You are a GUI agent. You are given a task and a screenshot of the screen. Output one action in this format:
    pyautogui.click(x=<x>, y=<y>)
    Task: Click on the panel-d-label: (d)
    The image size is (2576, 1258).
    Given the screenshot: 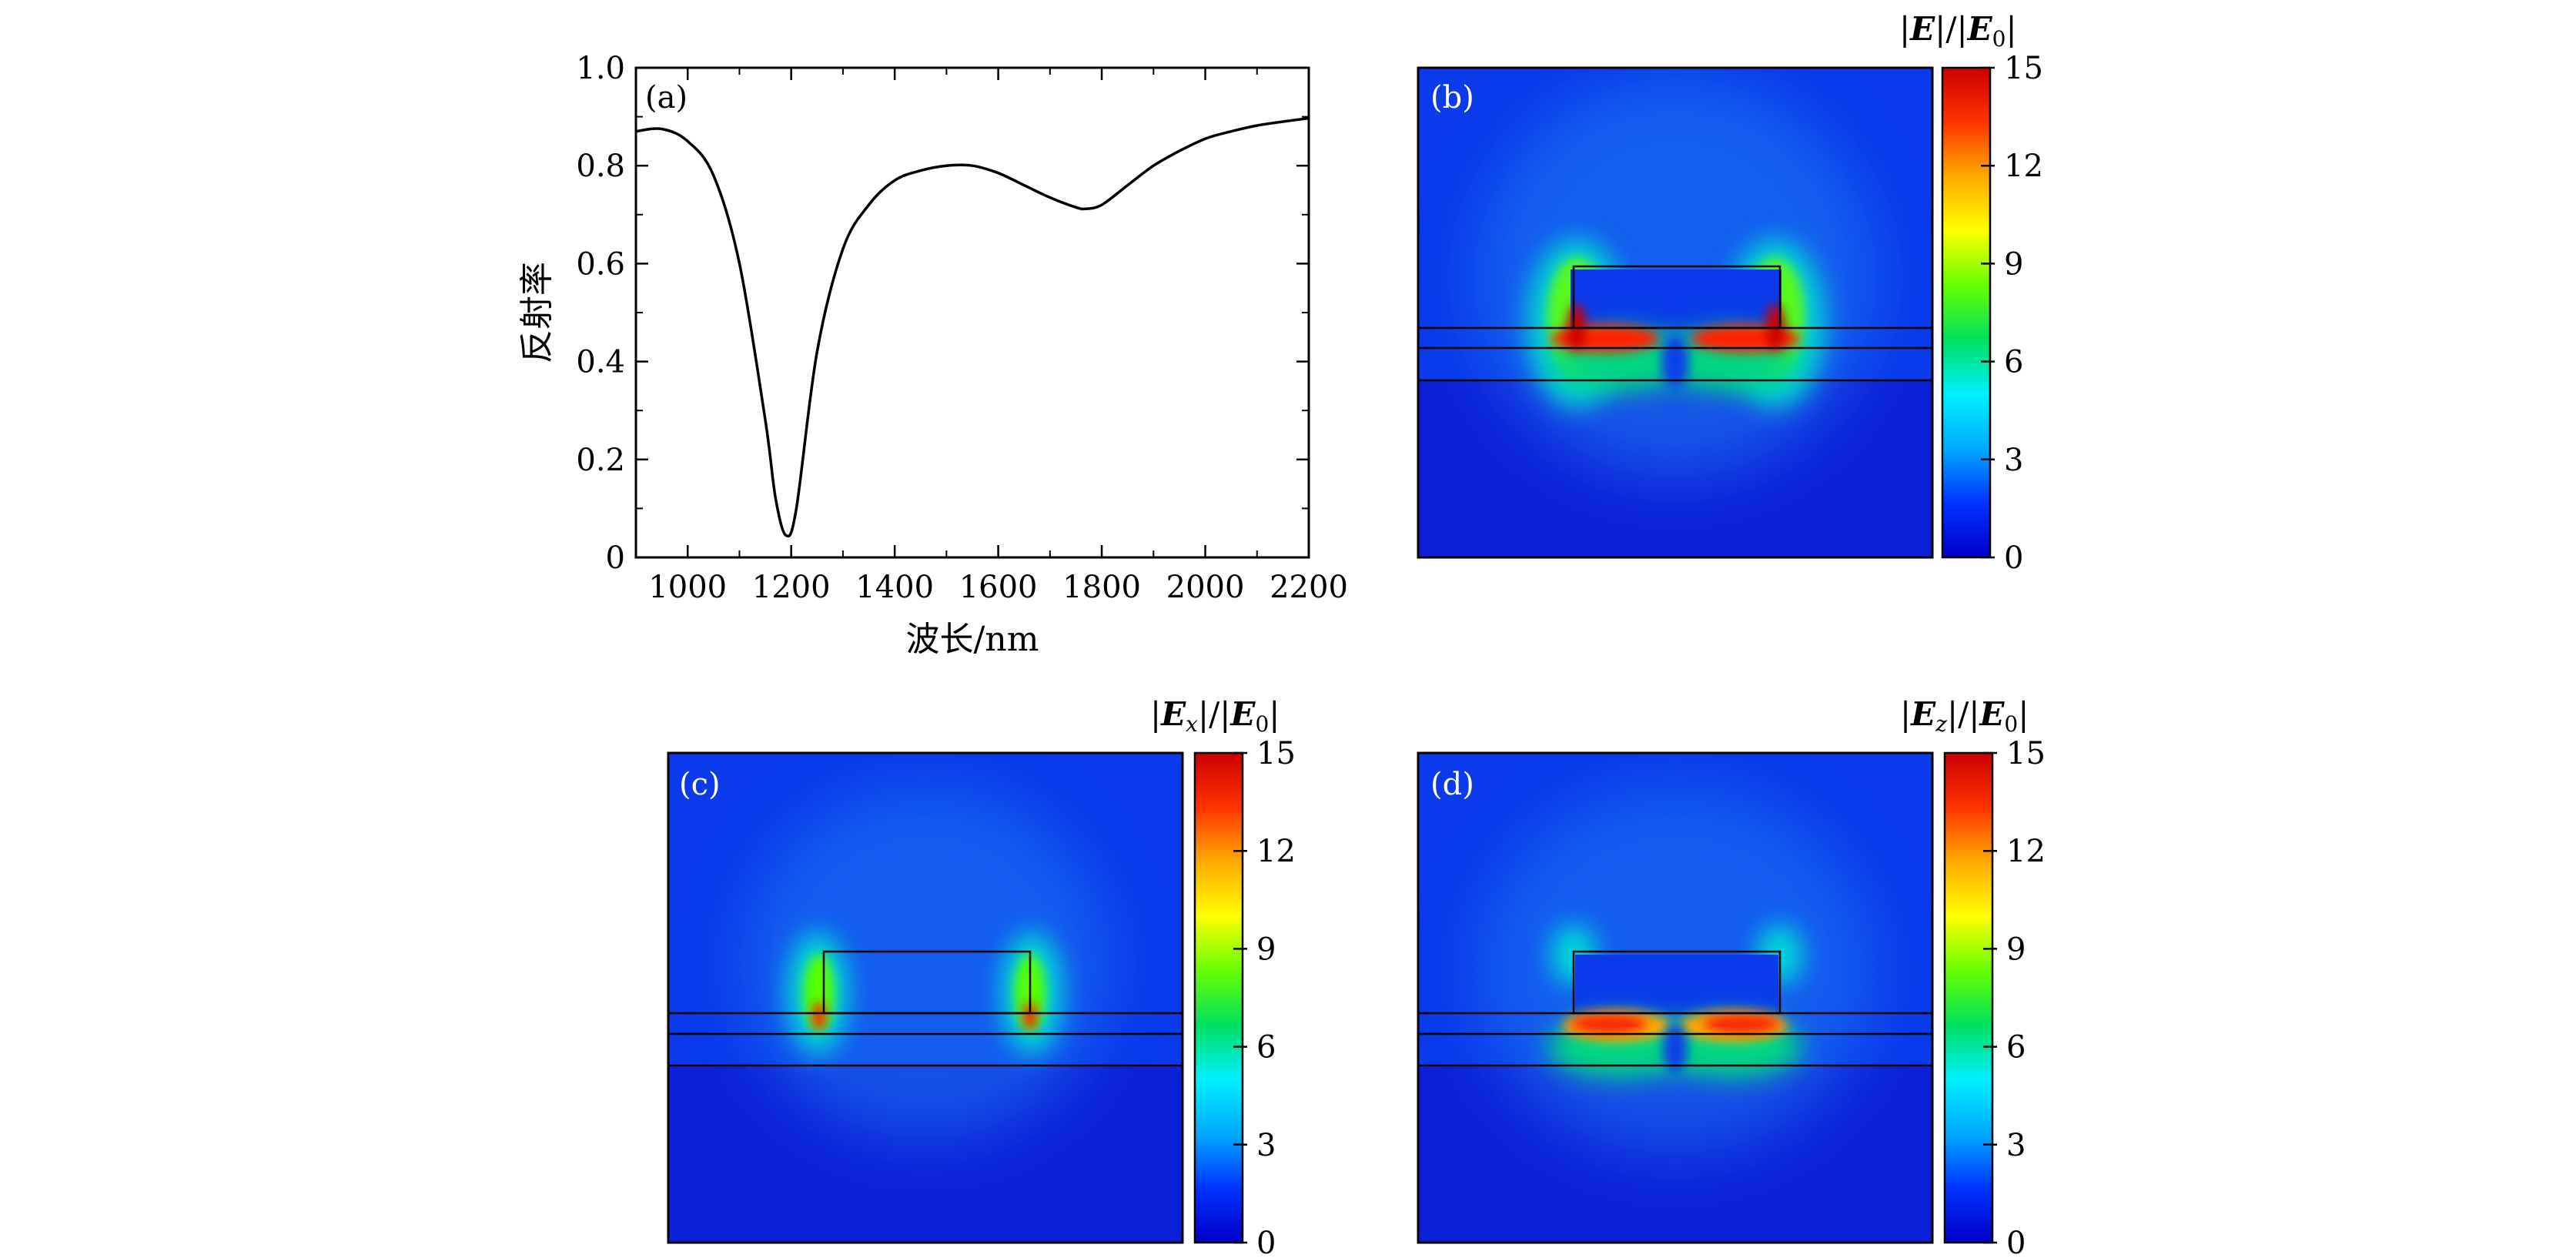 What is the action you would take?
    pyautogui.click(x=1452, y=784)
    